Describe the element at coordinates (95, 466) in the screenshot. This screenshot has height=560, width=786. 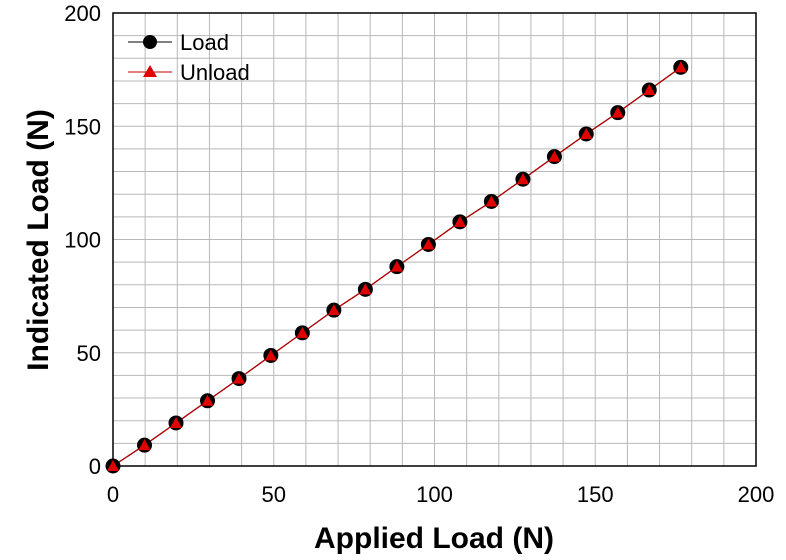
I see `y-tick-label: 0` at that location.